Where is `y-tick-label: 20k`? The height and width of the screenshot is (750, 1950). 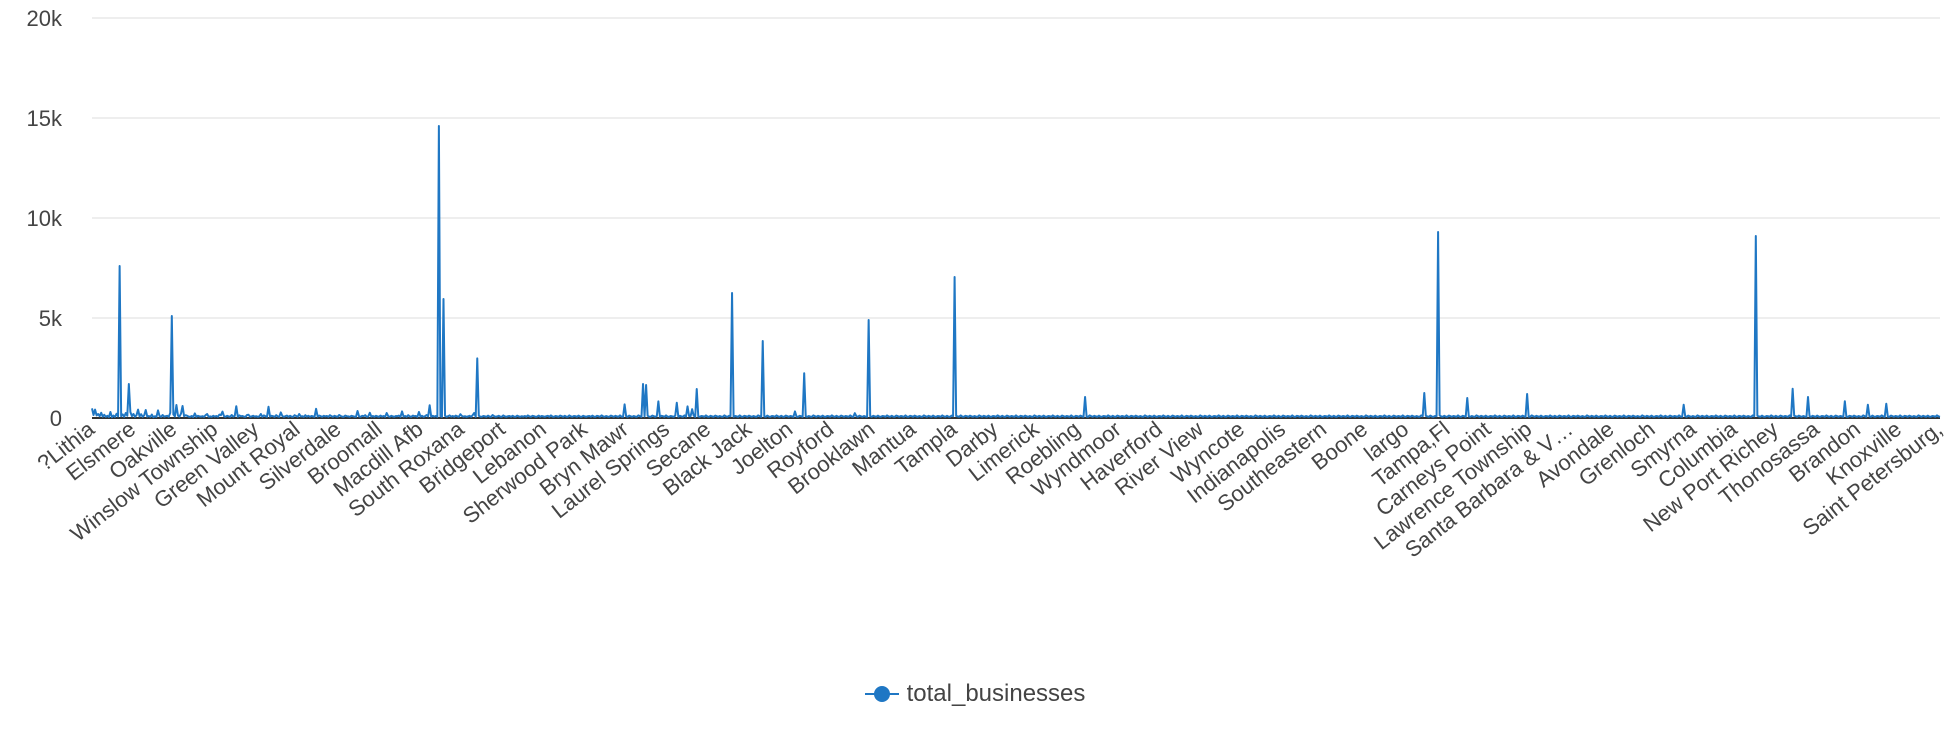 y-tick-label: 20k is located at coordinates (45, 18).